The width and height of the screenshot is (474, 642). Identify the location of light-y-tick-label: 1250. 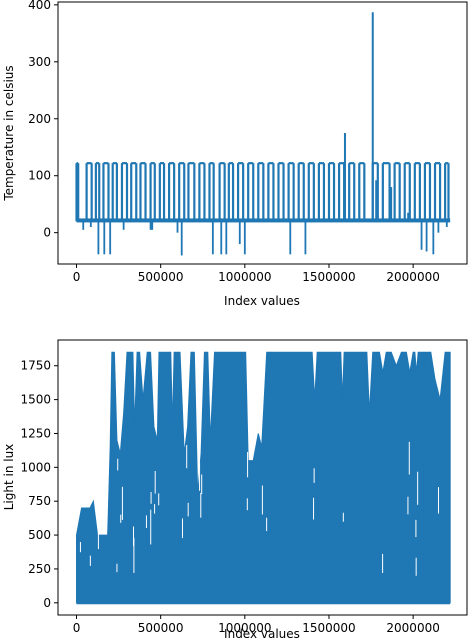
(35, 433).